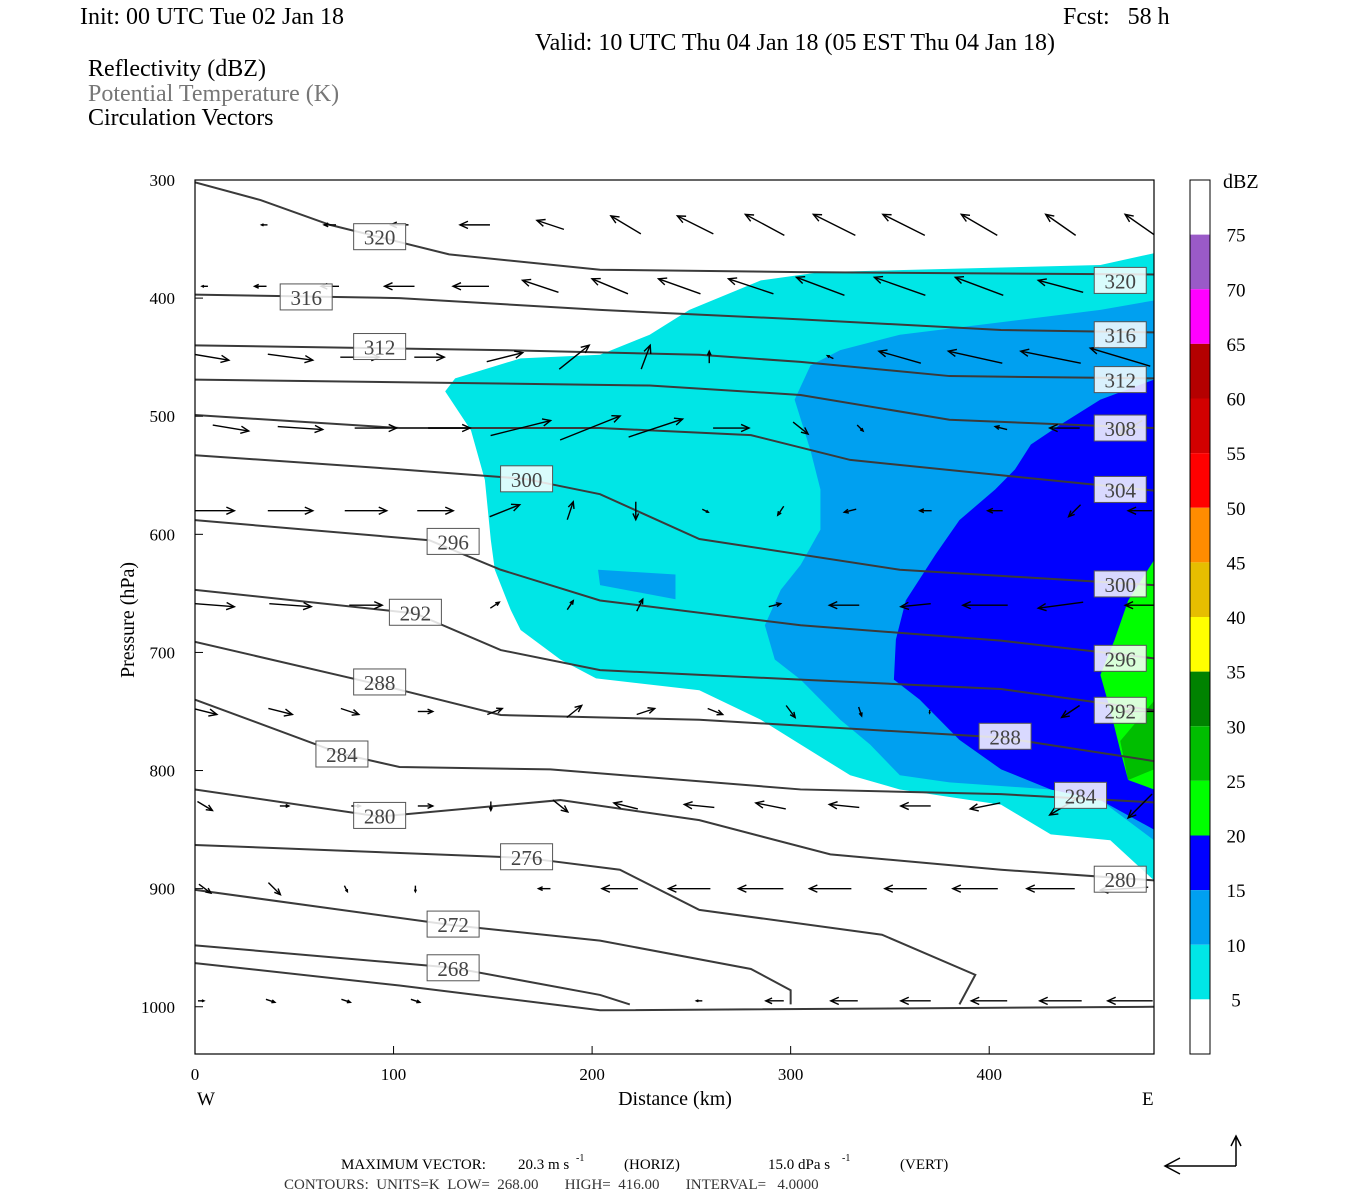  I want to click on contour-label: 304, so click(1120, 490).